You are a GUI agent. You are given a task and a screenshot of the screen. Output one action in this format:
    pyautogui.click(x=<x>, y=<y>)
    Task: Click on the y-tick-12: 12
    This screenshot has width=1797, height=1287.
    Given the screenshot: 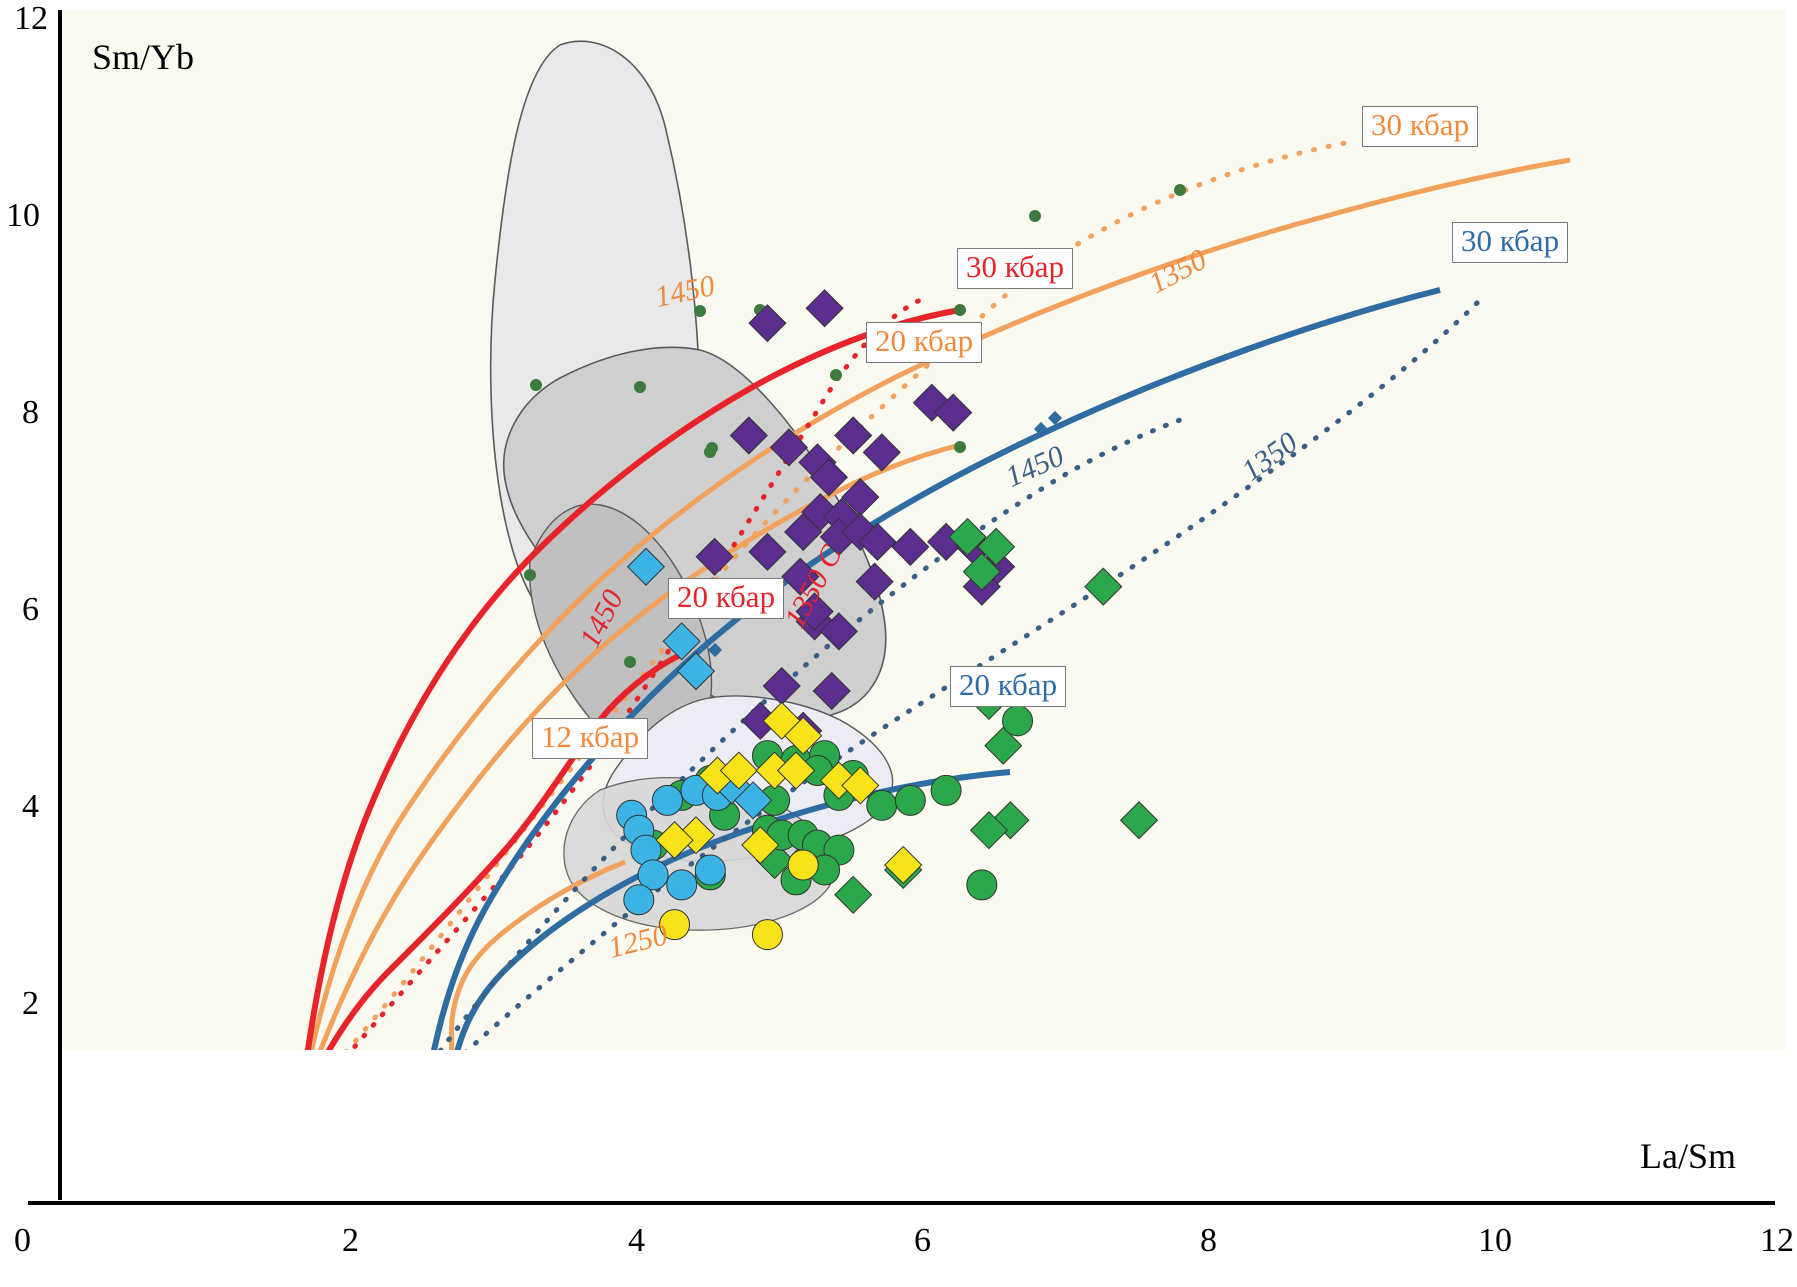 What is the action you would take?
    pyautogui.click(x=31, y=18)
    